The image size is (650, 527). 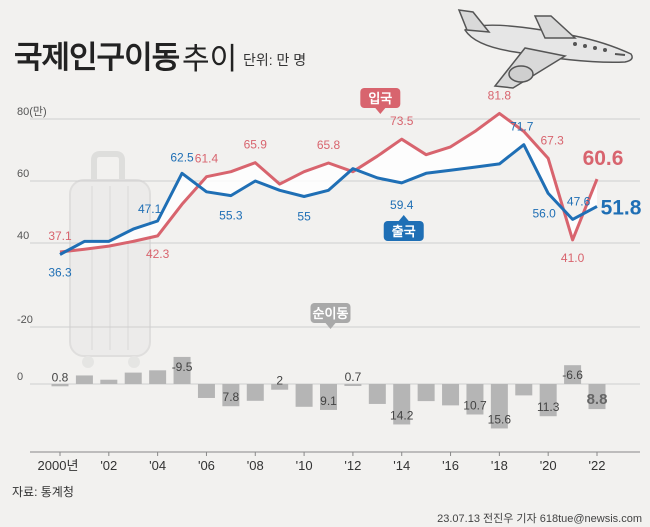 What do you see at coordinates (402, 404) in the screenshot?
I see `net-bar-2014` at bounding box center [402, 404].